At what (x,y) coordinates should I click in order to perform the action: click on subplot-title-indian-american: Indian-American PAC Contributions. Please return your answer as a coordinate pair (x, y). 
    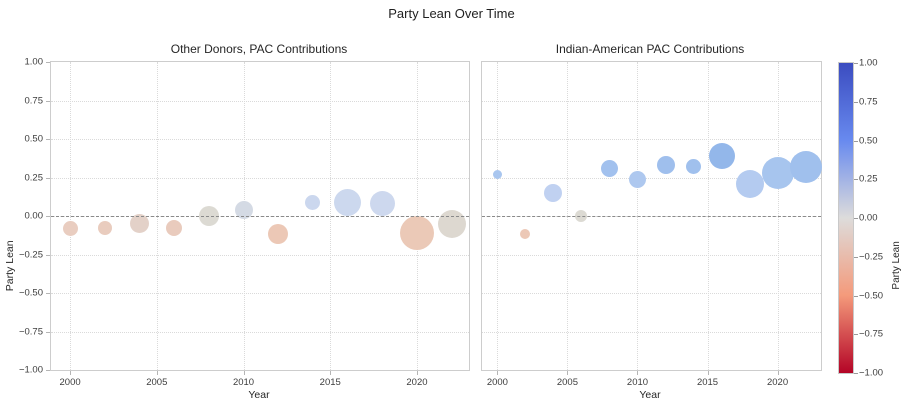
    Looking at the image, I should click on (650, 49).